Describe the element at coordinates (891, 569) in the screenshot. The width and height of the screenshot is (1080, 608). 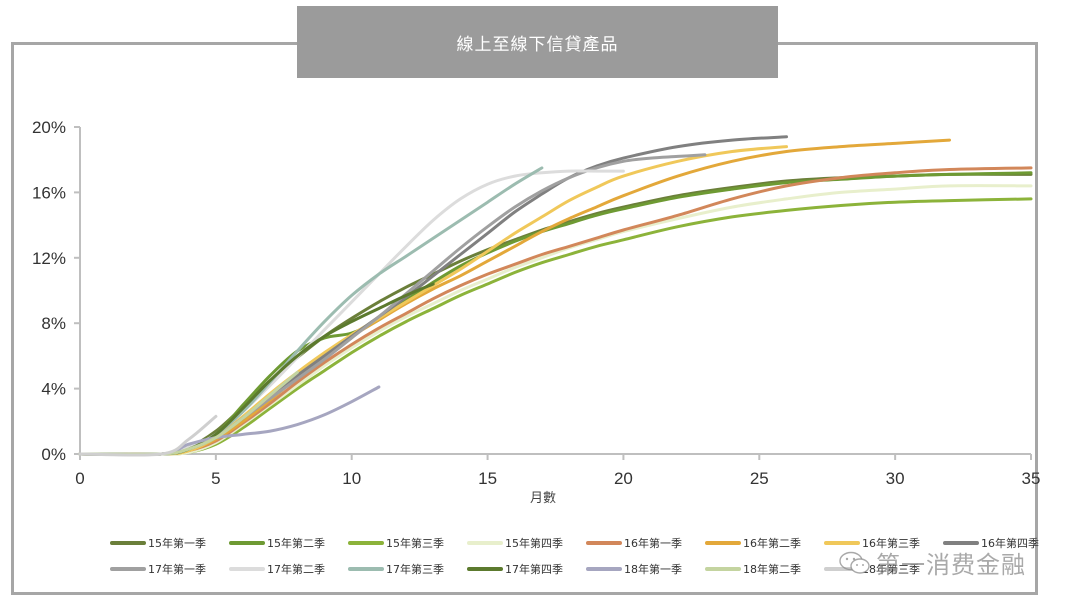
I see `legend-label: 18年第三季` at that location.